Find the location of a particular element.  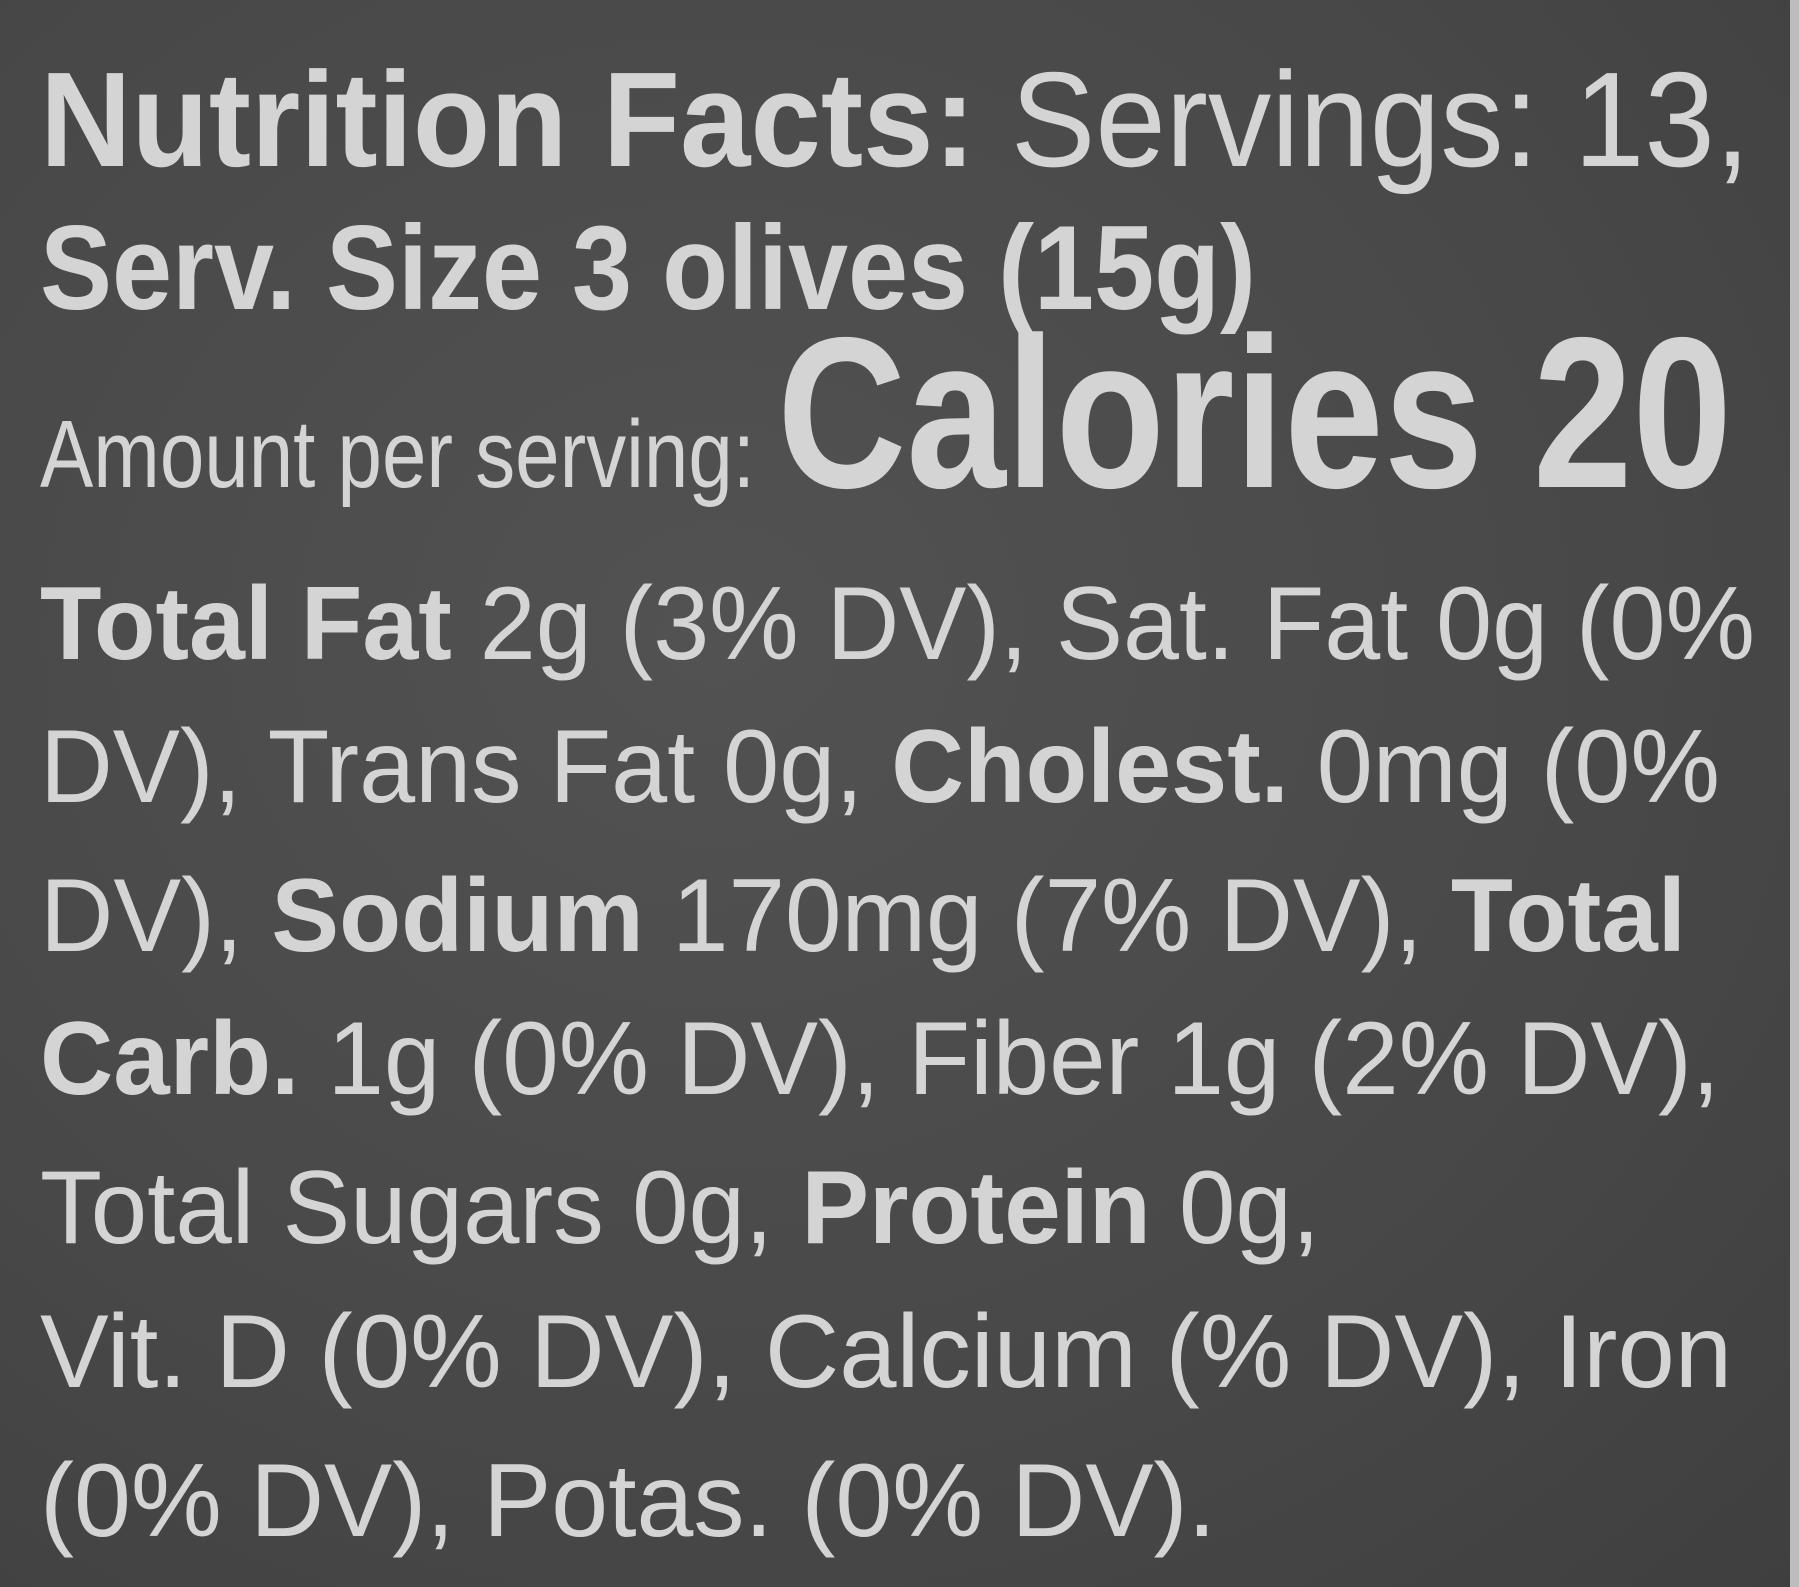

package-edge is located at coordinates (1794, 793).